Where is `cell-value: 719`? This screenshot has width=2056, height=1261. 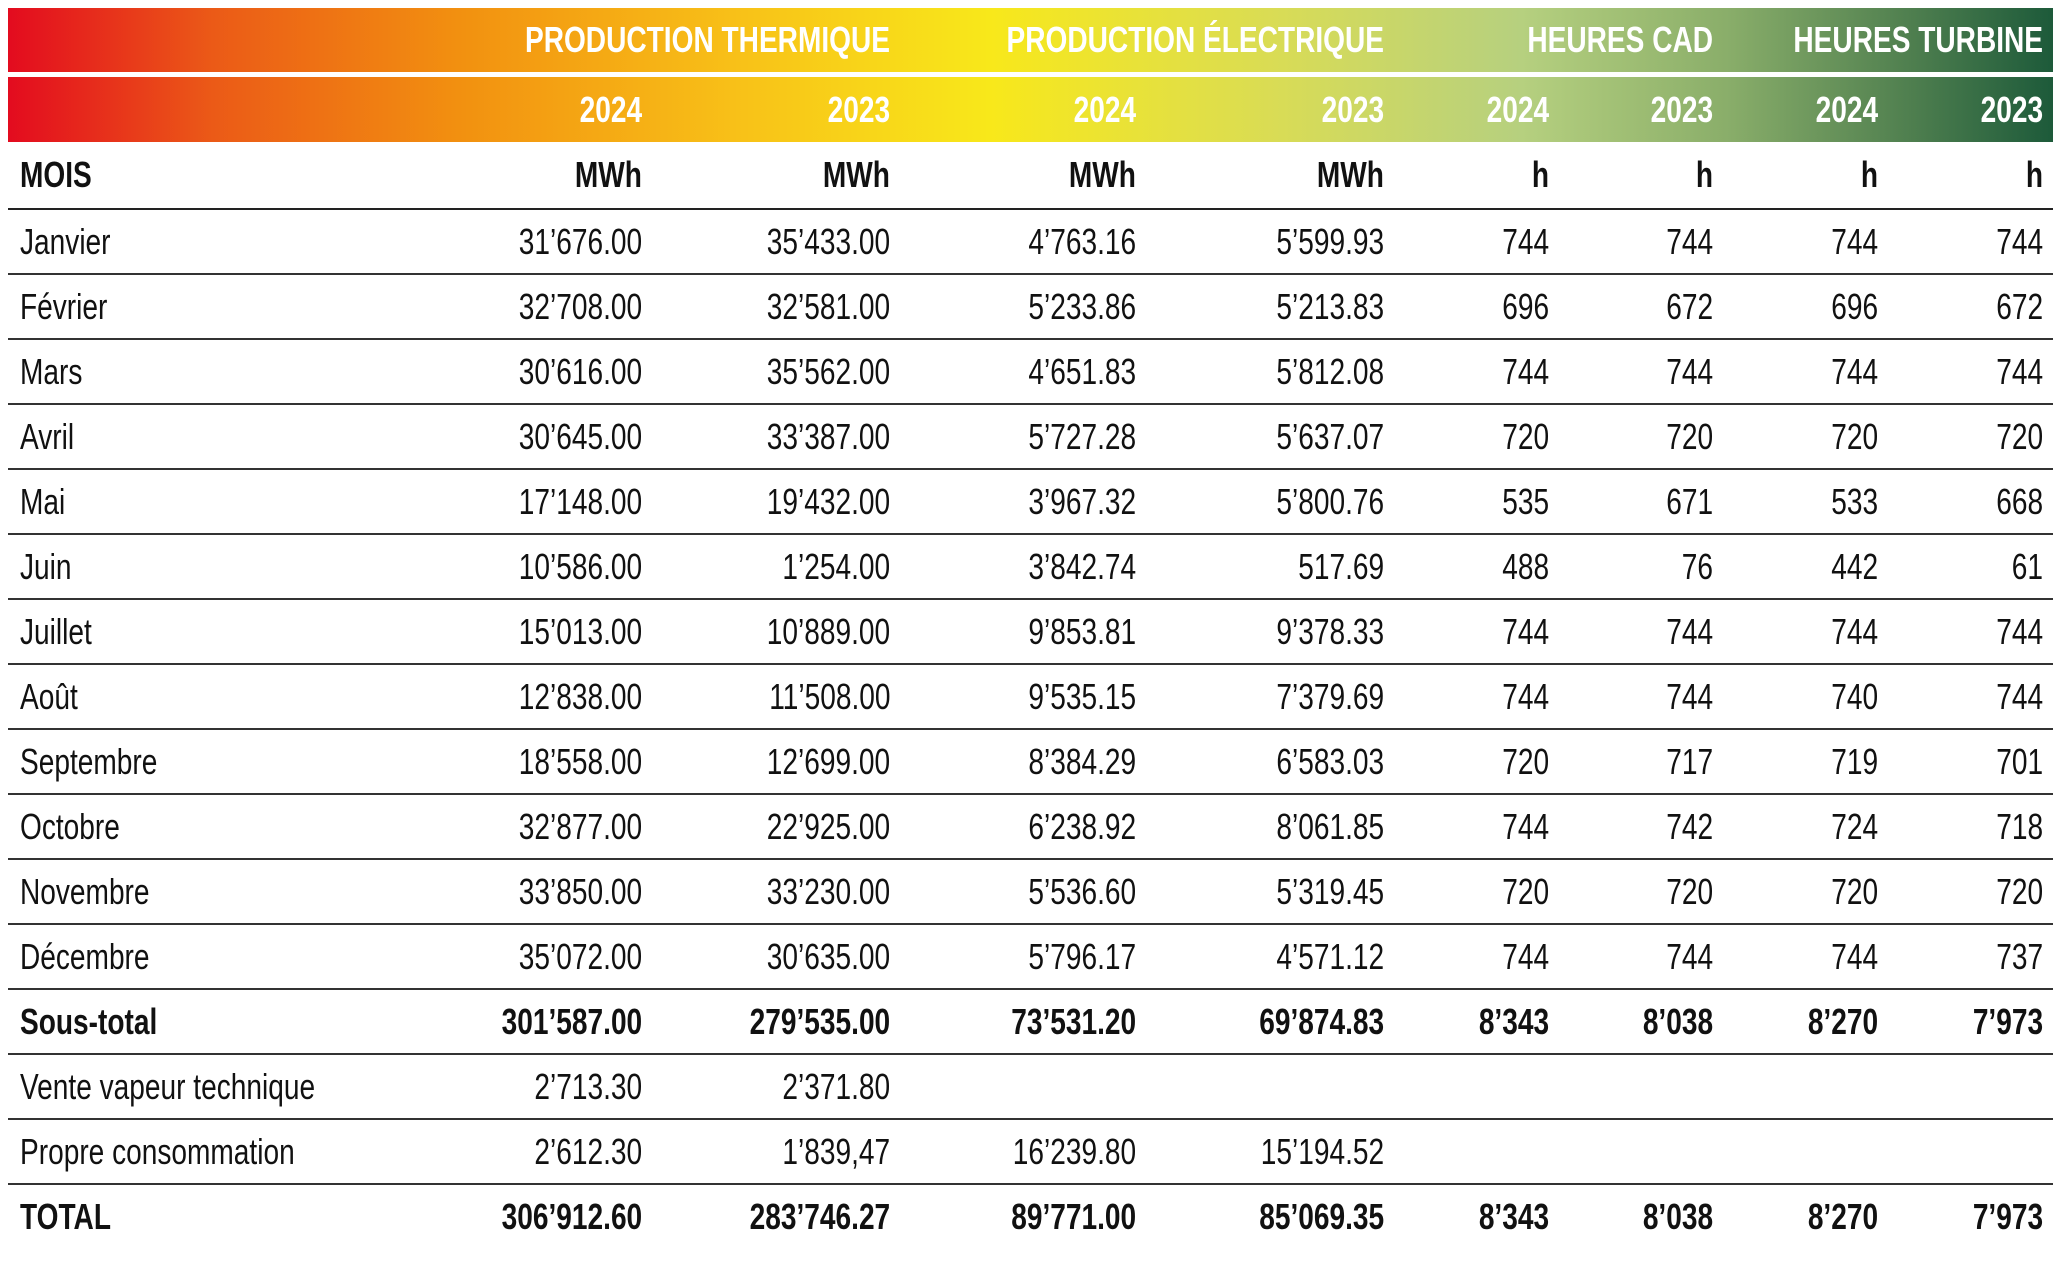
cell-value: 719 is located at coordinates (1854, 761).